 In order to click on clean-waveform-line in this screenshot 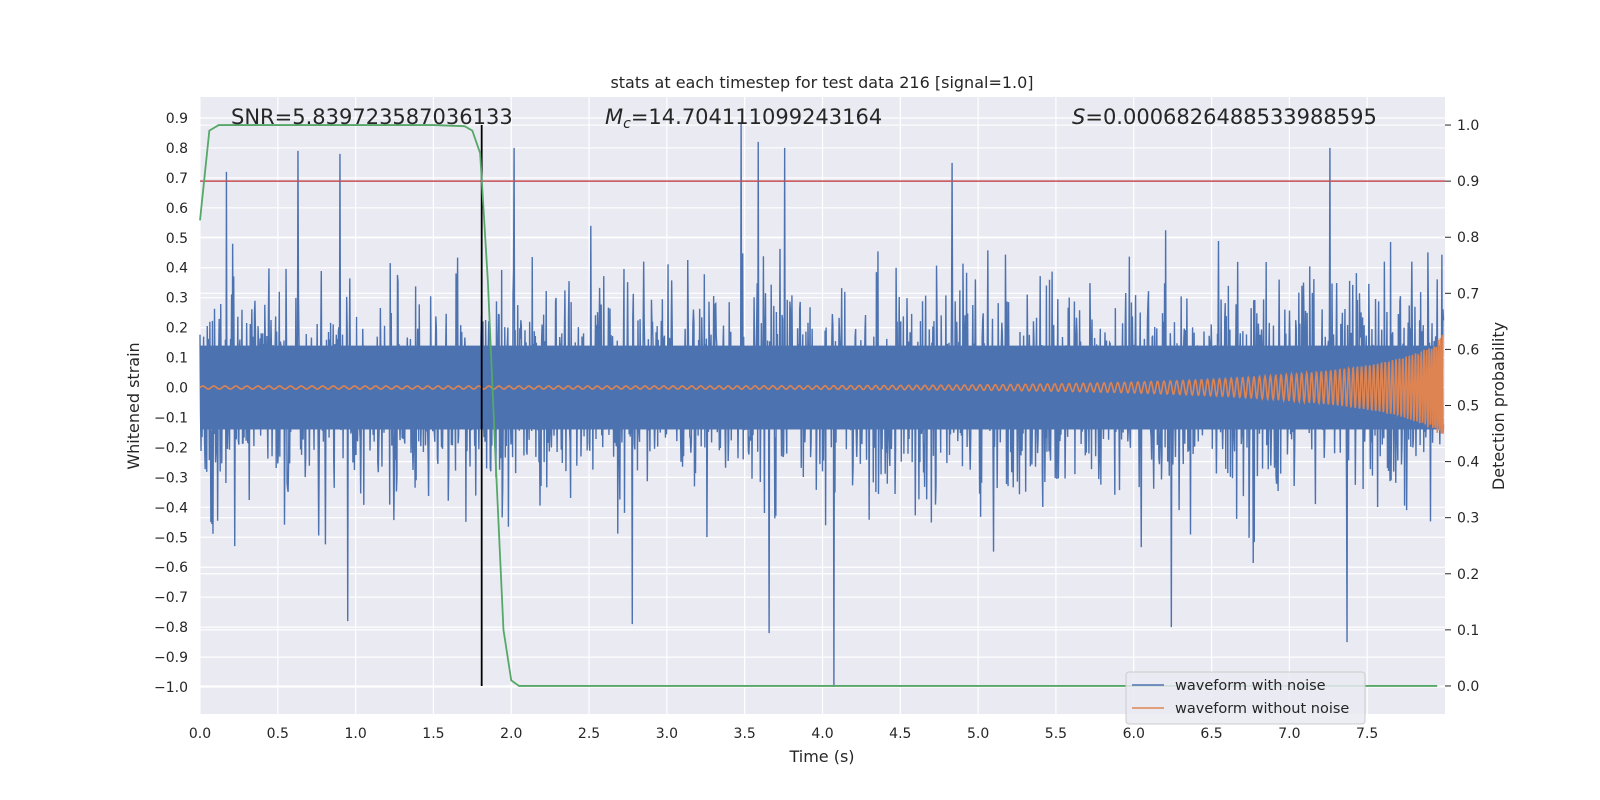, I will do `click(822, 384)`.